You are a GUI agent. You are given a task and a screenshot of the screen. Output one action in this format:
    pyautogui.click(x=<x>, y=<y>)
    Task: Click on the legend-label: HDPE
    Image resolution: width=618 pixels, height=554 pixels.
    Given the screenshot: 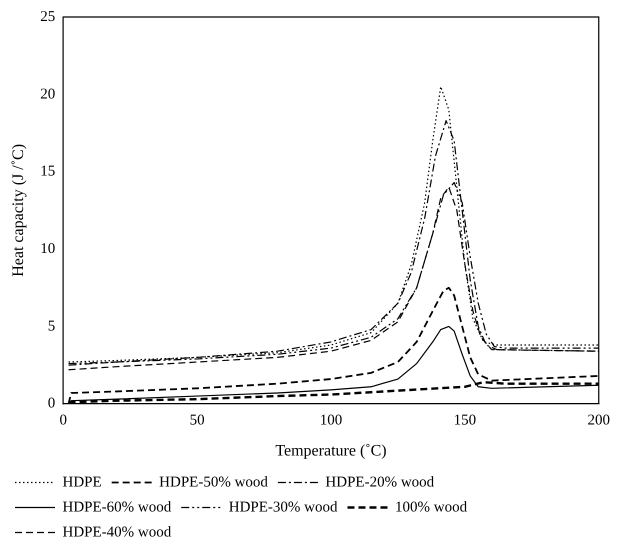 What is the action you would take?
    pyautogui.click(x=82, y=482)
    